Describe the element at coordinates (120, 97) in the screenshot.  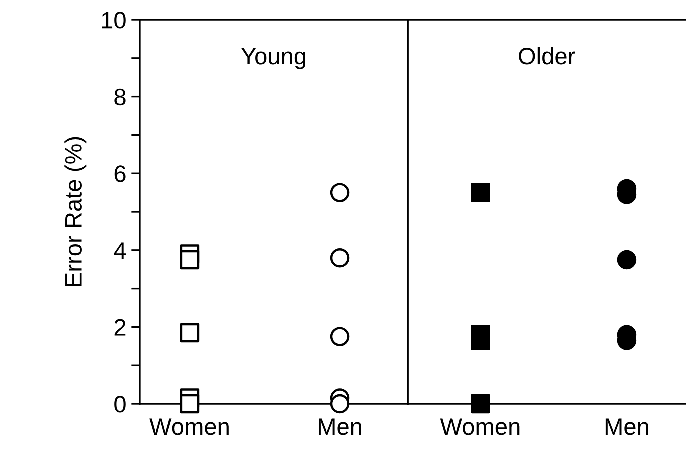
I see `y-tick-label: 8` at that location.